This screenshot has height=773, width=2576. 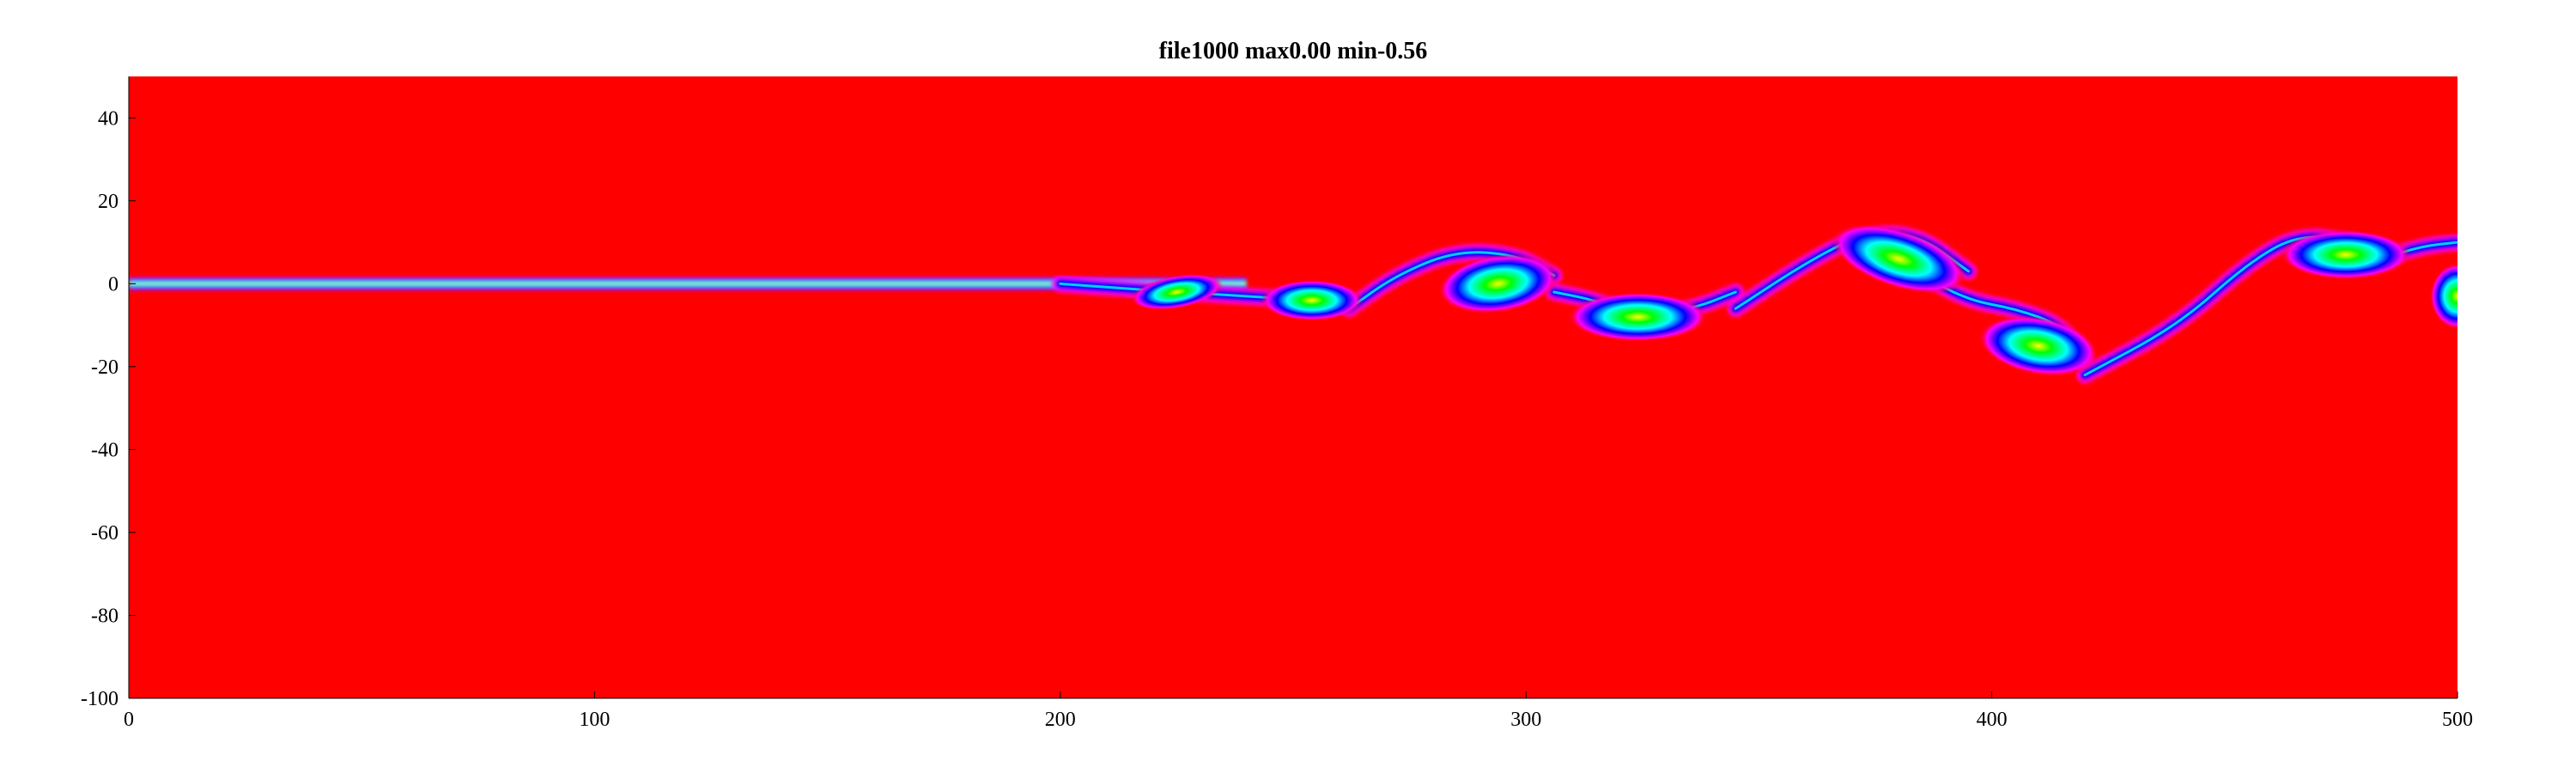 I want to click on y-tick-label-1: 20, so click(x=108, y=202).